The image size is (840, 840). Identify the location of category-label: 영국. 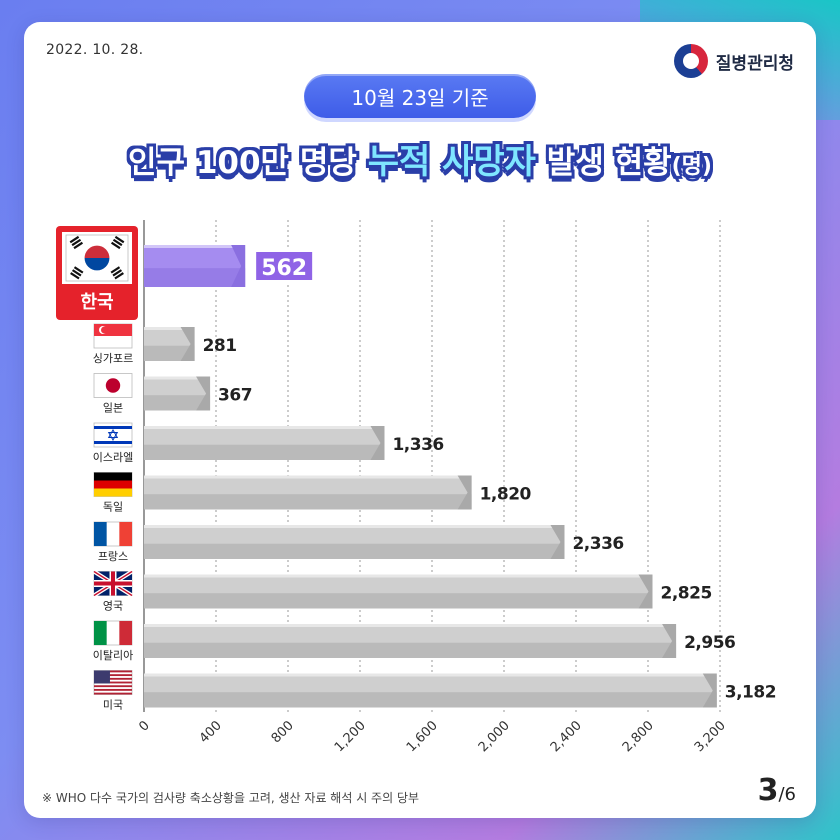
(113, 606).